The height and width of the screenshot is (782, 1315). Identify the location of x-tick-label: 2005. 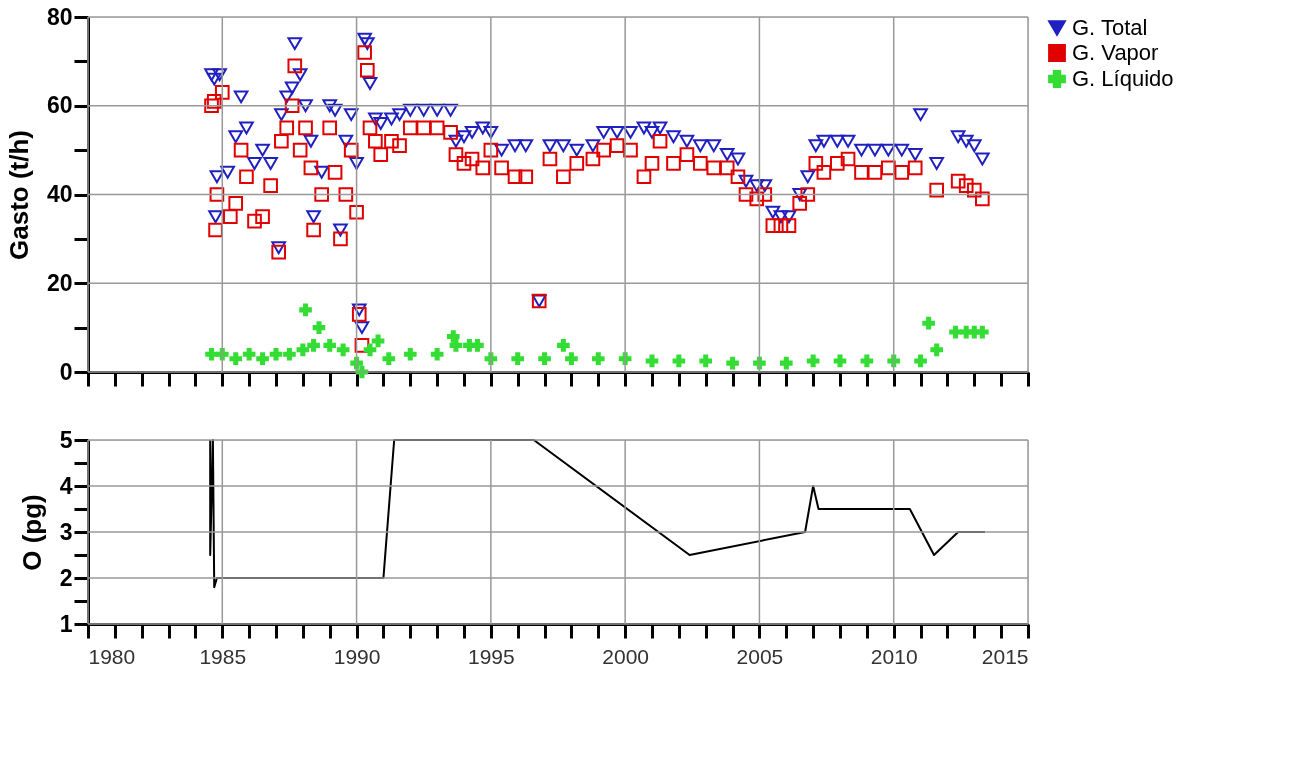
(760, 656).